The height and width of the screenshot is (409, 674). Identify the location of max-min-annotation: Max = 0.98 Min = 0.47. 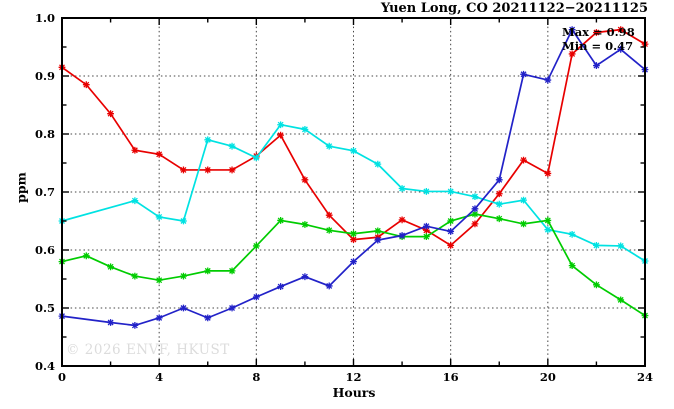
(598, 39).